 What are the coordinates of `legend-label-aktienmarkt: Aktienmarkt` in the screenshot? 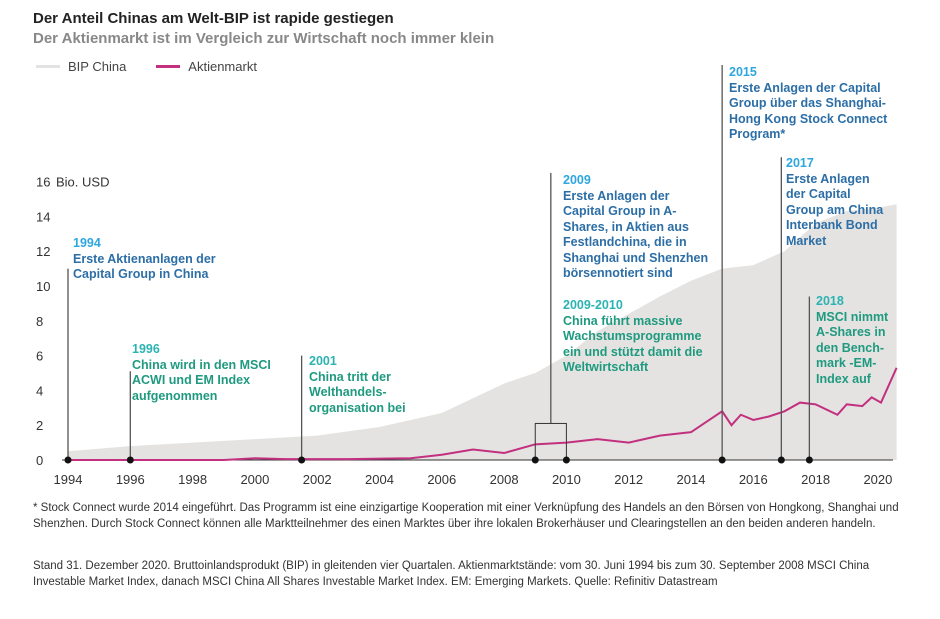 It's located at (222, 66).